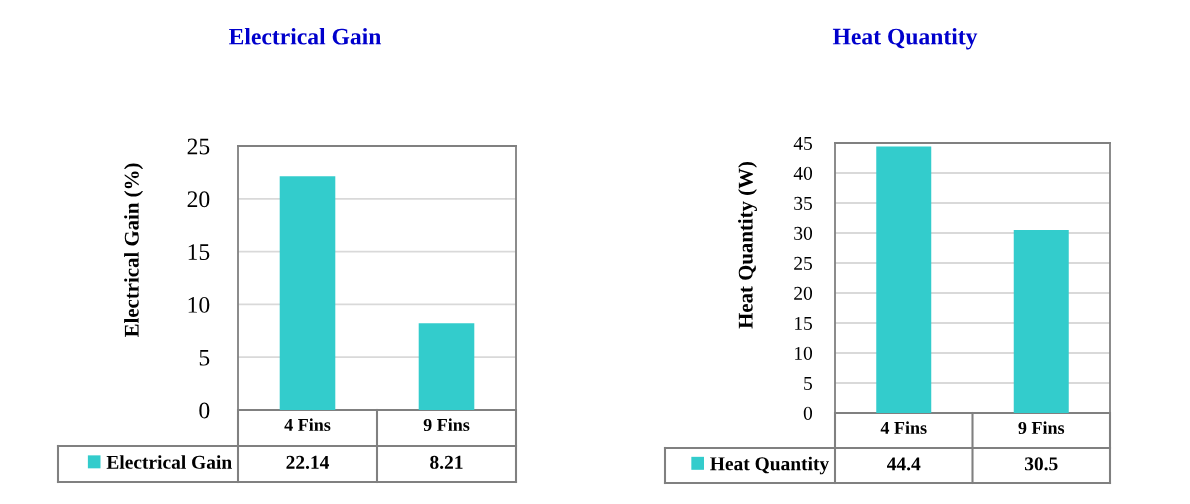 This screenshot has height=504, width=1190. Describe the element at coordinates (1041, 464) in the screenshot. I see `data-label: 30.5` at that location.